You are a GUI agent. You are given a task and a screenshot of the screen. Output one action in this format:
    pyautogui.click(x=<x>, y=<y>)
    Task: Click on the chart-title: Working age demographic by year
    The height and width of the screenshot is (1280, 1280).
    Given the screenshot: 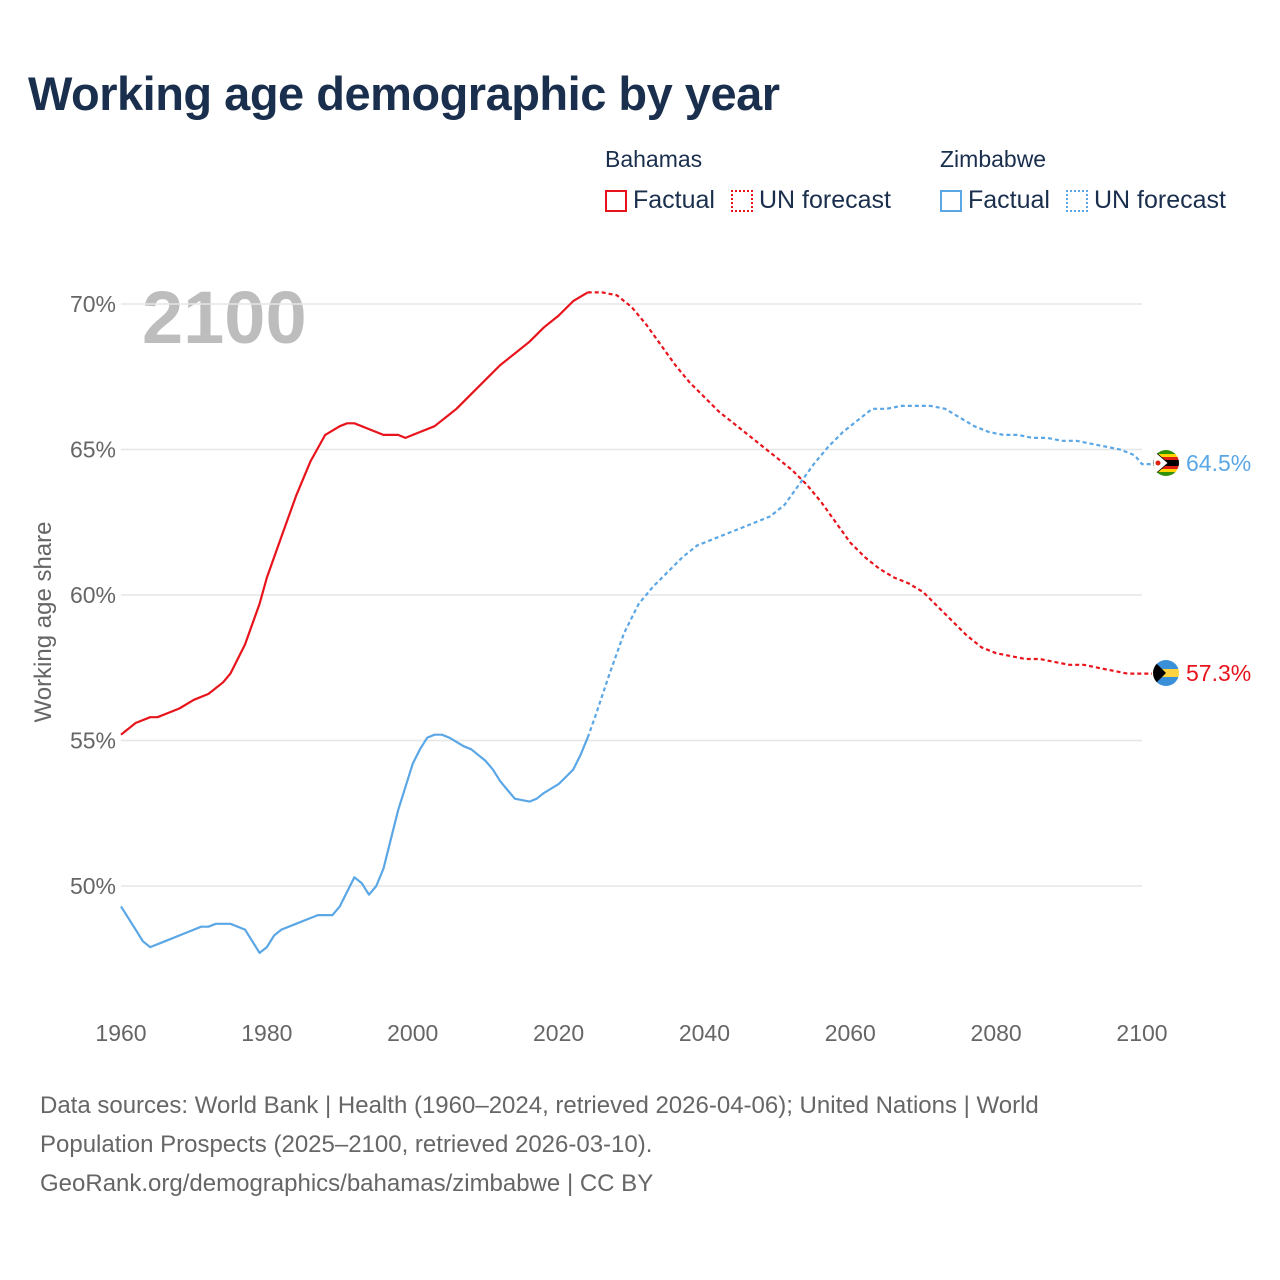 What is the action you would take?
    pyautogui.click(x=404, y=93)
    